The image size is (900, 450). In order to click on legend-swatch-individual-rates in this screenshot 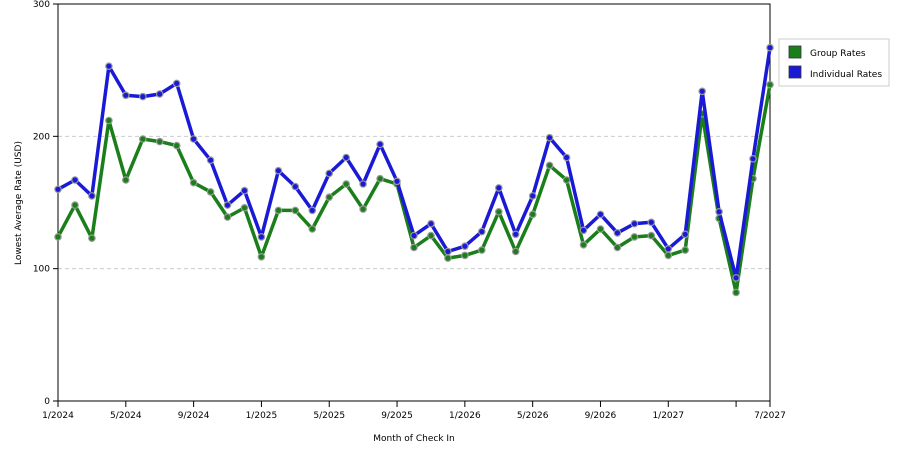, I will do `click(795, 72)`.